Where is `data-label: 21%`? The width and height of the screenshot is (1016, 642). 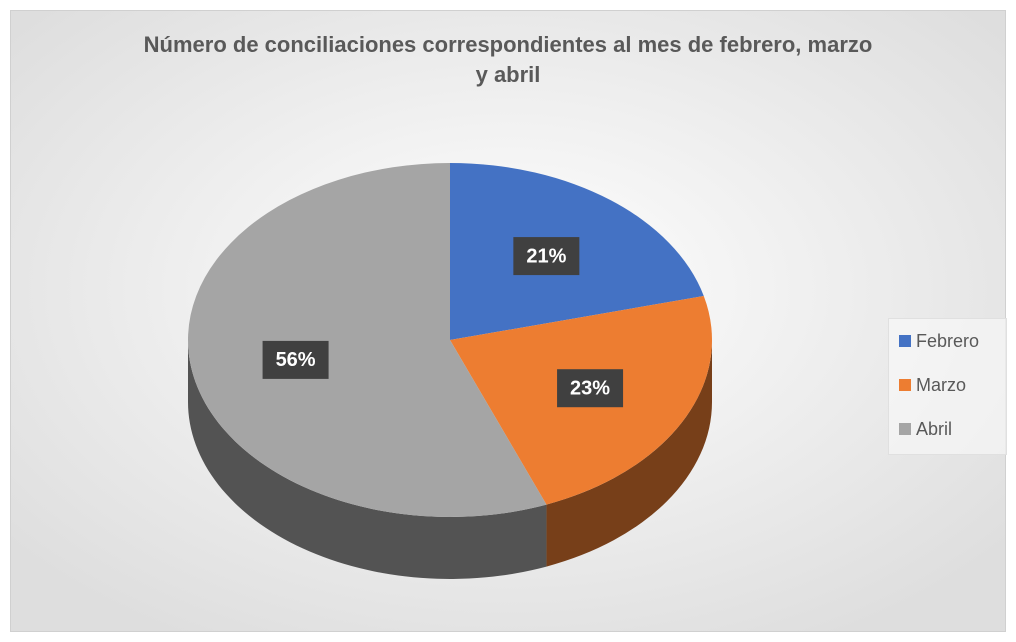
data-label: 21% is located at coordinates (546, 256).